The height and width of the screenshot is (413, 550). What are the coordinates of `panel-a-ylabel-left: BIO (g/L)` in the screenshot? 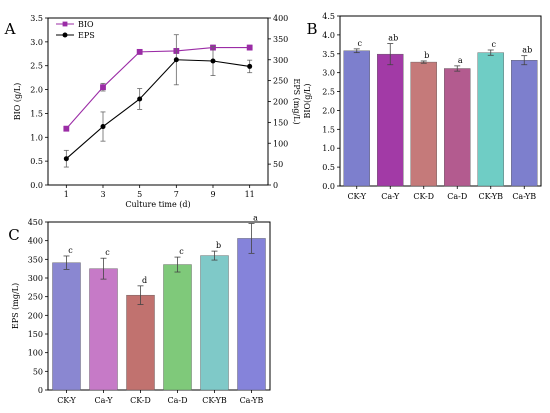 It's located at (17, 102).